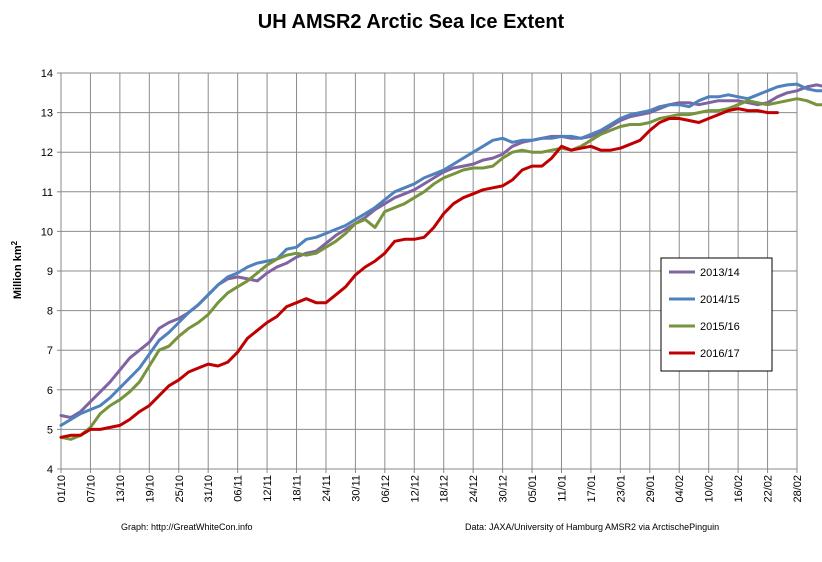  I want to click on y-tick-label-8: 12, so click(47, 153).